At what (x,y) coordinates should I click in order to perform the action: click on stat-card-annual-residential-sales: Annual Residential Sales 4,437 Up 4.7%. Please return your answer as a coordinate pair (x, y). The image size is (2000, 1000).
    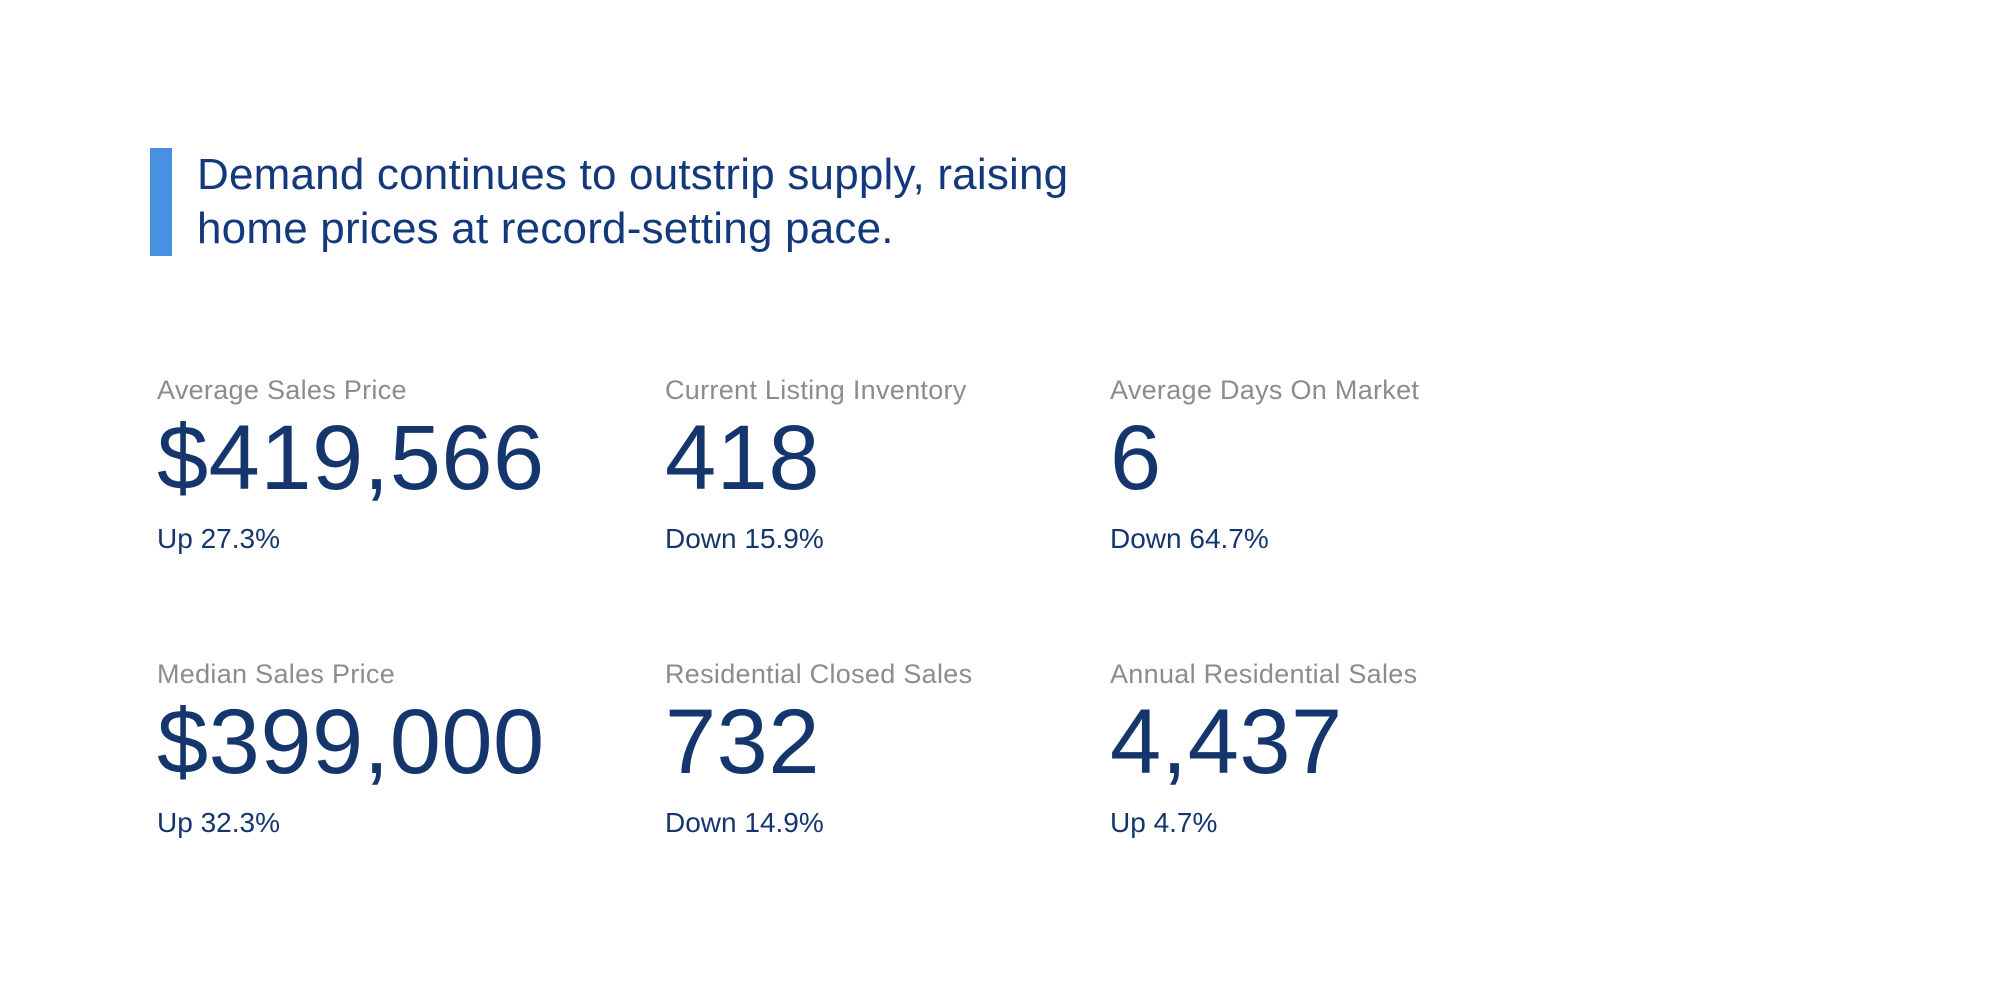
    Looking at the image, I should click on (1380, 749).